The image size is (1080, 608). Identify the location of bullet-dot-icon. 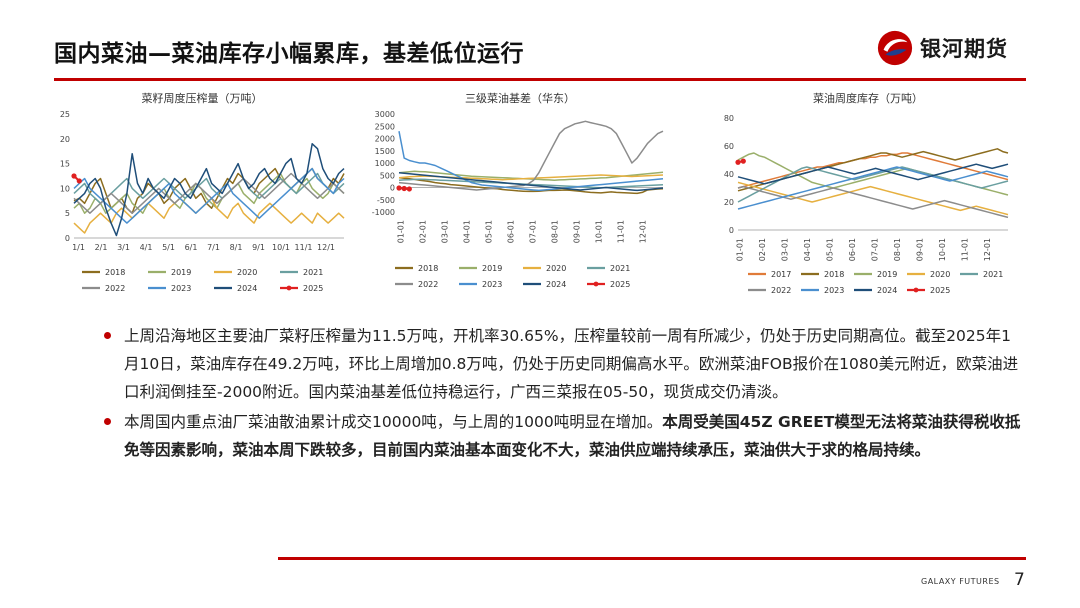
(107, 335).